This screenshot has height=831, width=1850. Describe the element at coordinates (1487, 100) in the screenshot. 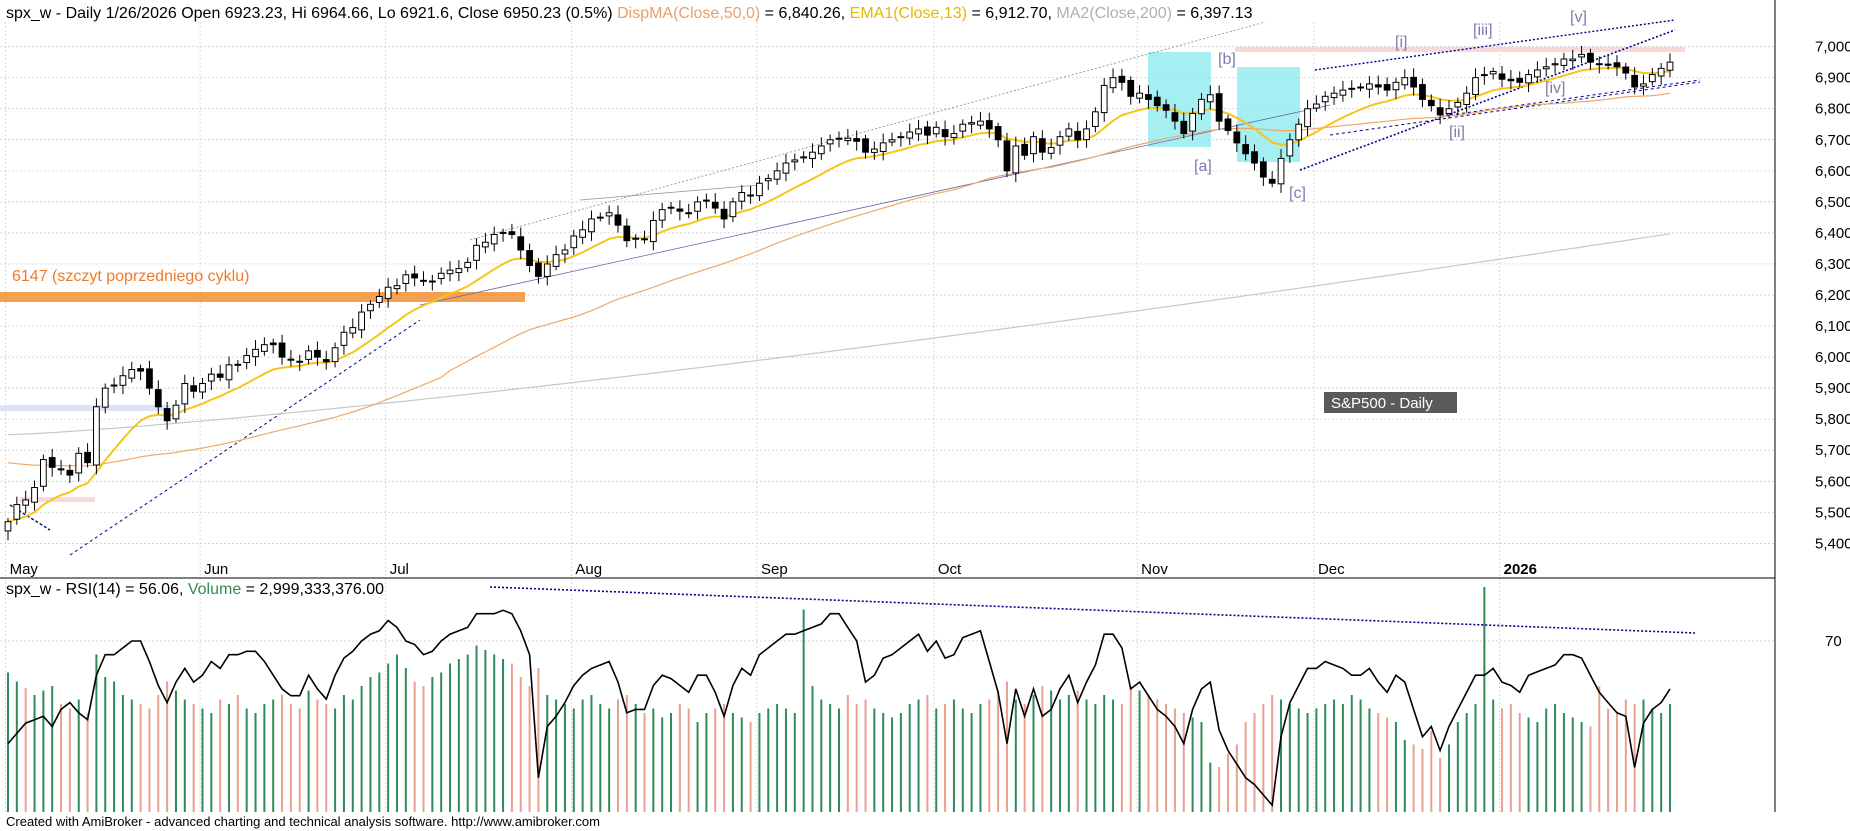

I see `wedge-lower-line` at that location.